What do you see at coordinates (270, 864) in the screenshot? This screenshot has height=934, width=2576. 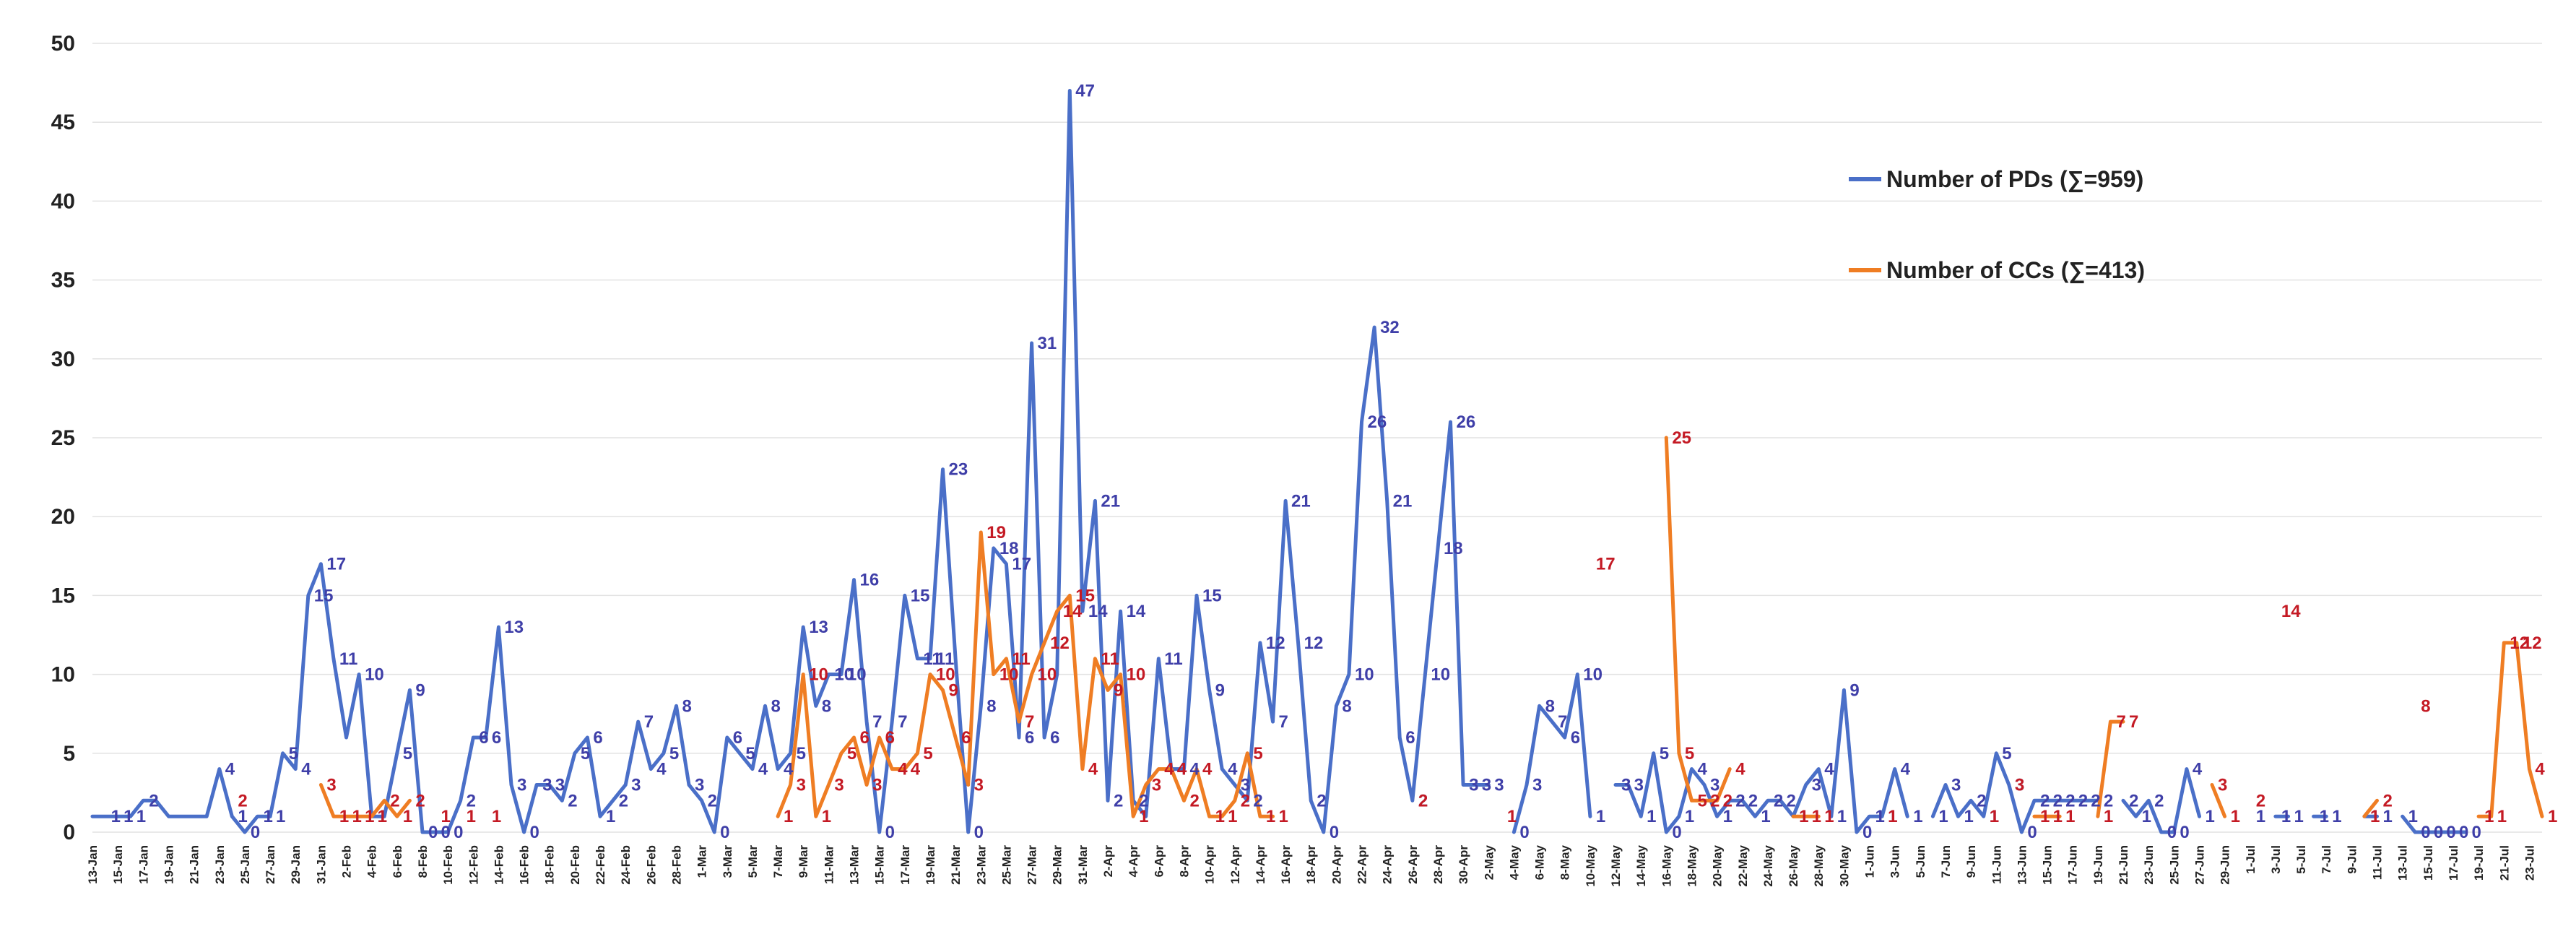 I see `x-tick-label: 27-Jan` at bounding box center [270, 864].